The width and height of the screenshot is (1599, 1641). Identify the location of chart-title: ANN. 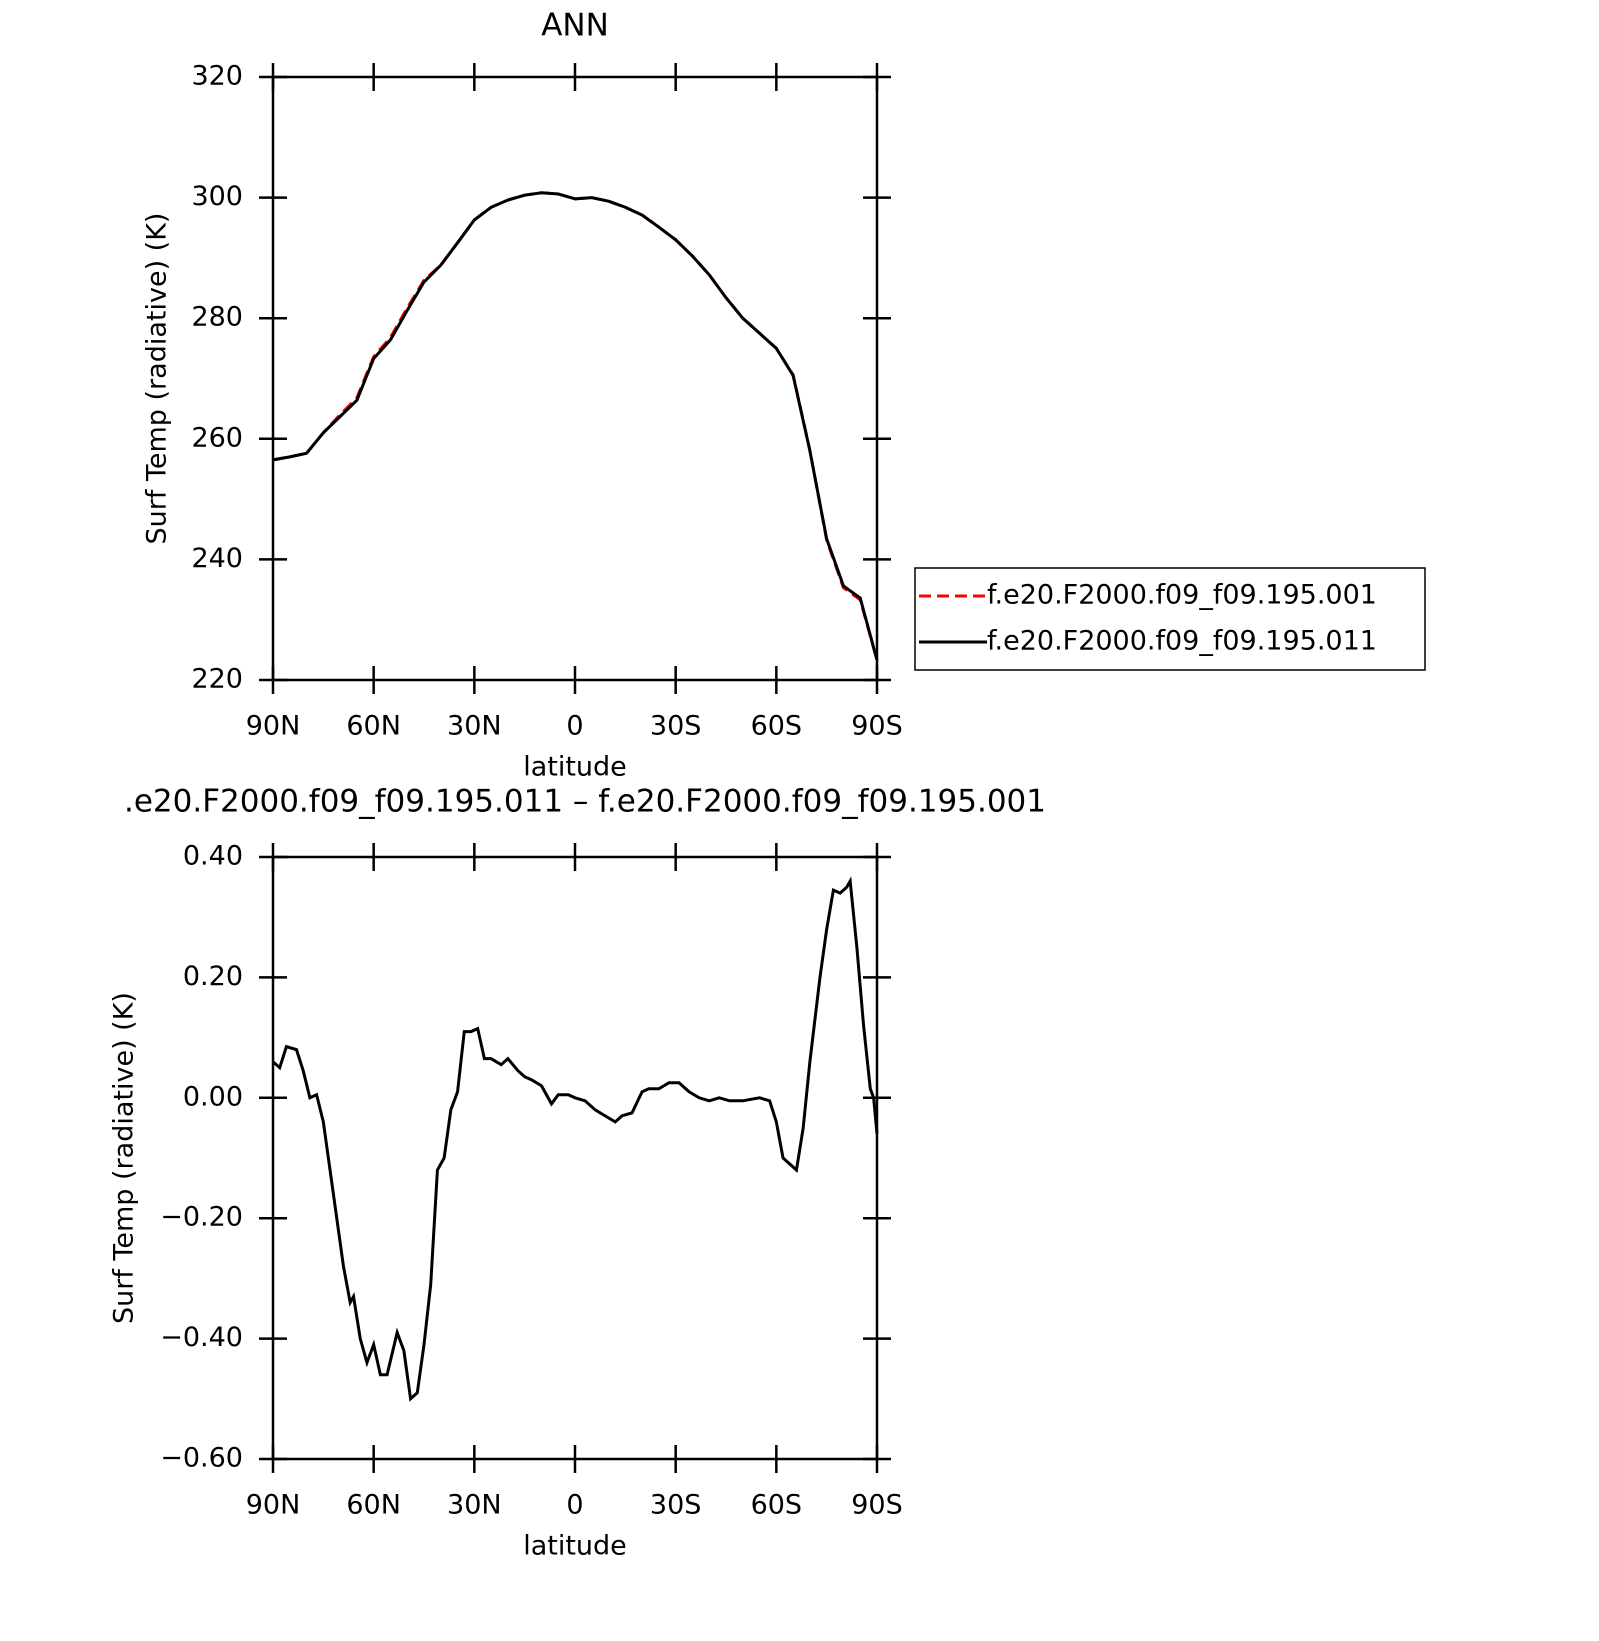
(575, 26).